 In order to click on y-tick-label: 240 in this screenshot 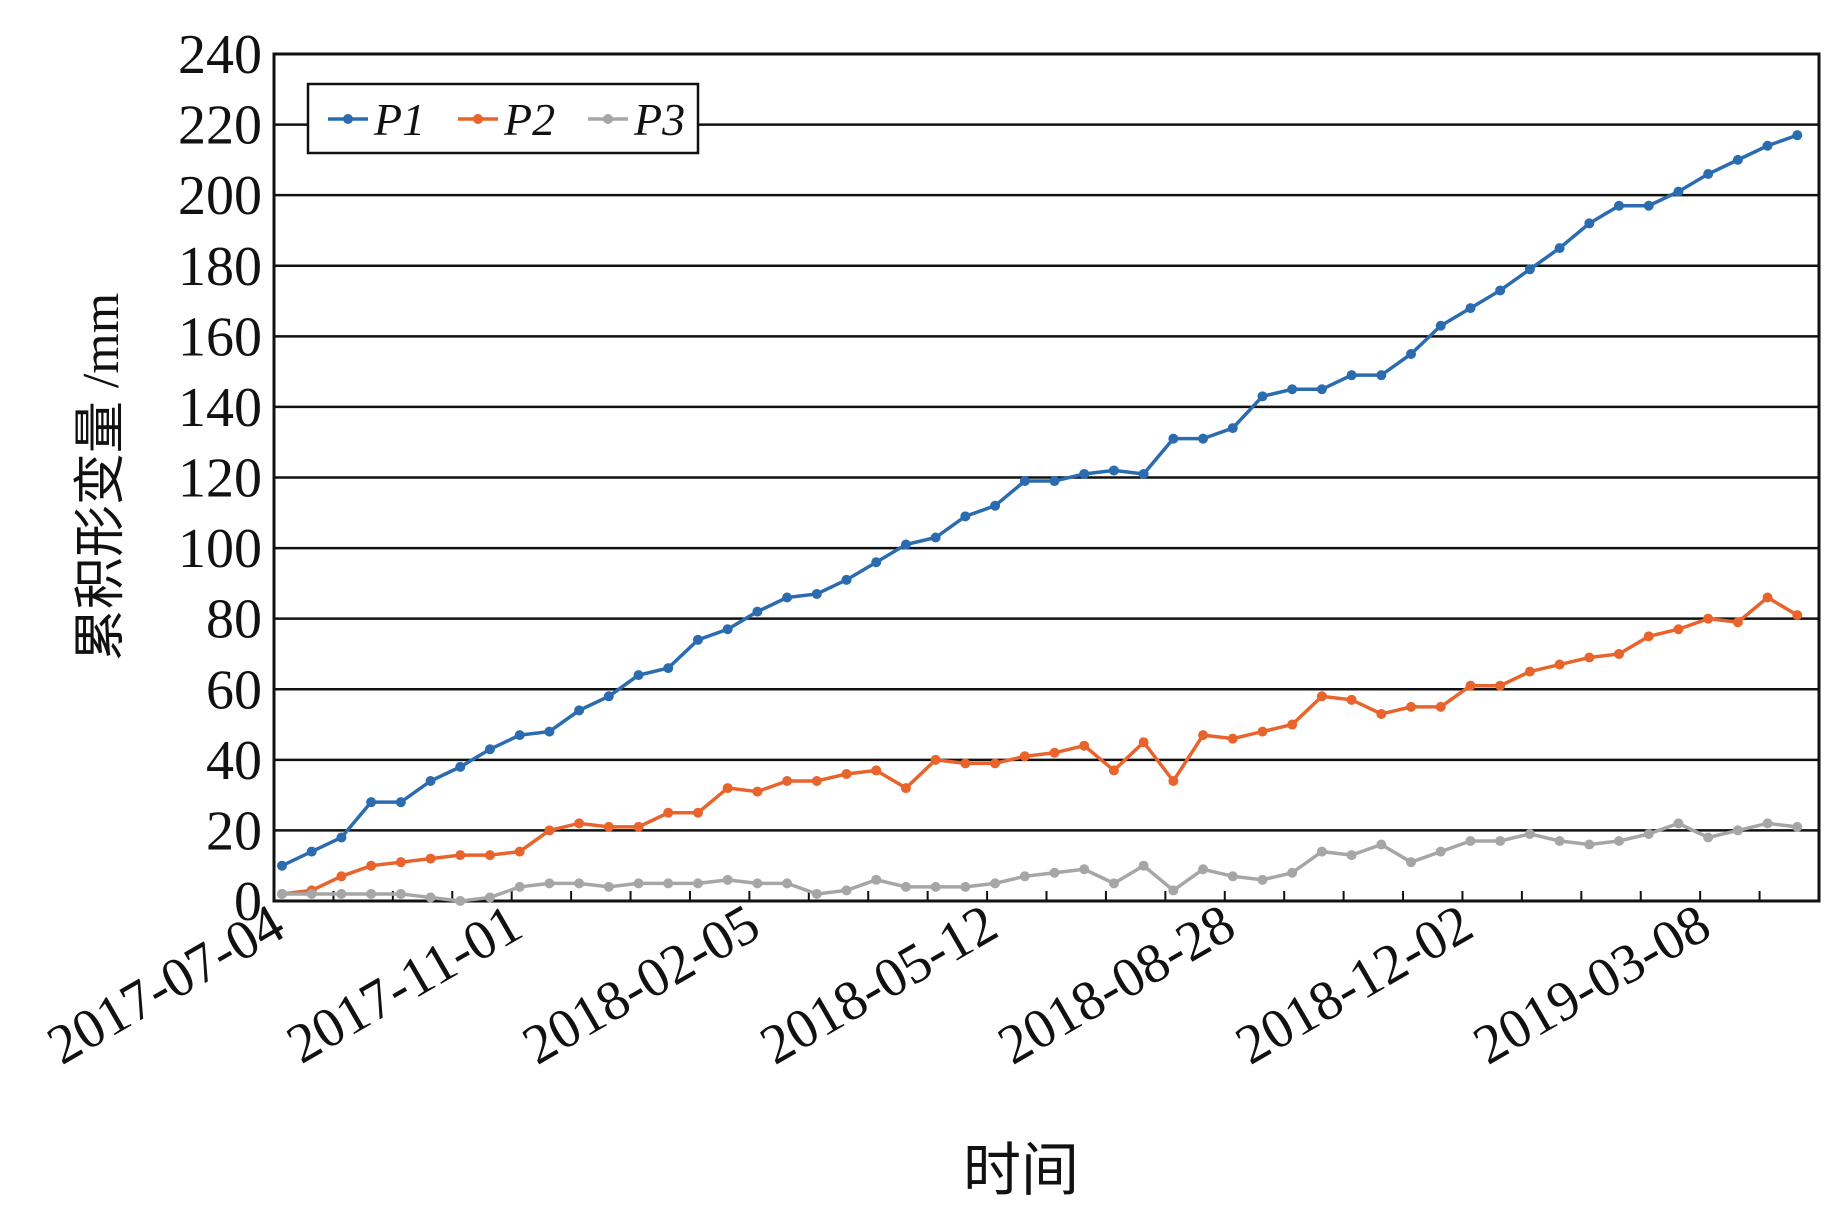, I will do `click(220, 55)`.